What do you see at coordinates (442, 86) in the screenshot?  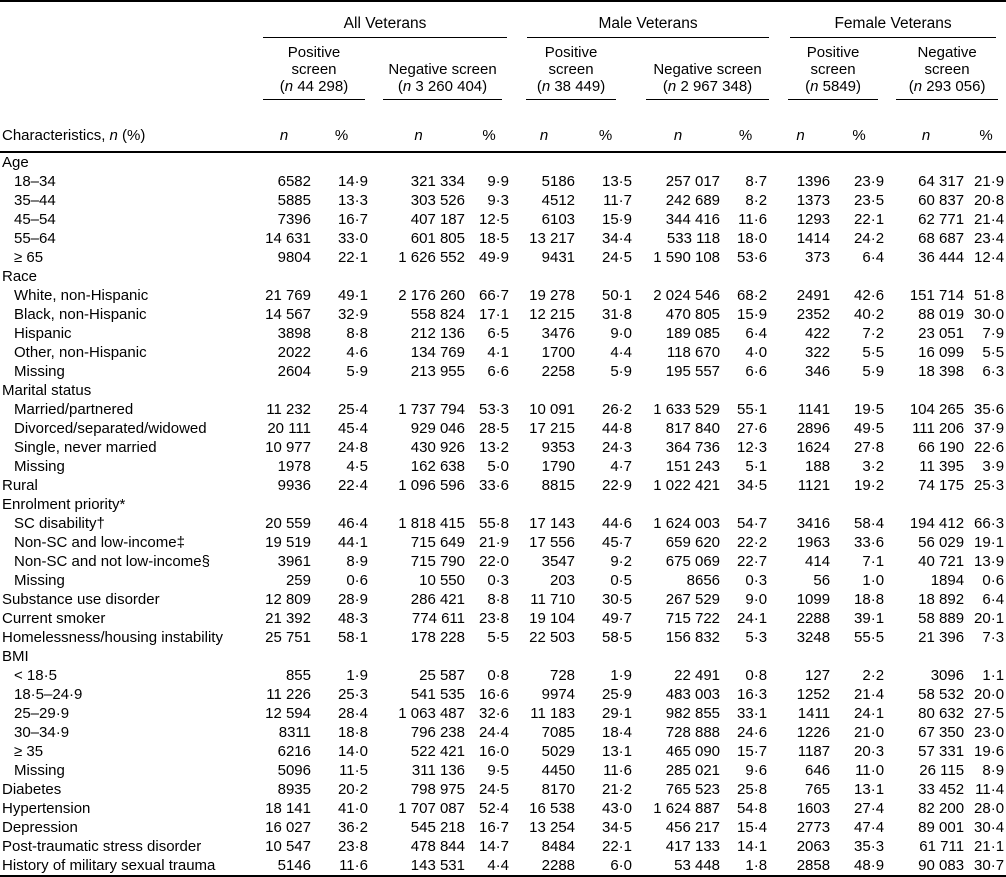 I see `subheader-n-line: (n 3 260 404)` at bounding box center [442, 86].